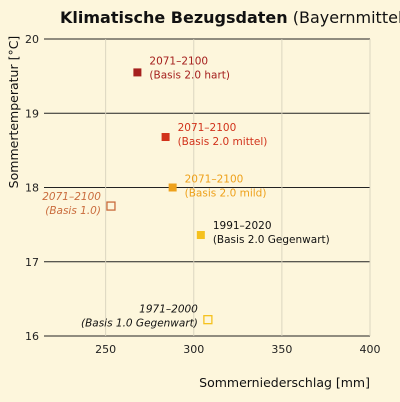 This screenshot has width=400, height=402. Describe the element at coordinates (32, 336) in the screenshot. I see `y-tick-label: 16` at that location.